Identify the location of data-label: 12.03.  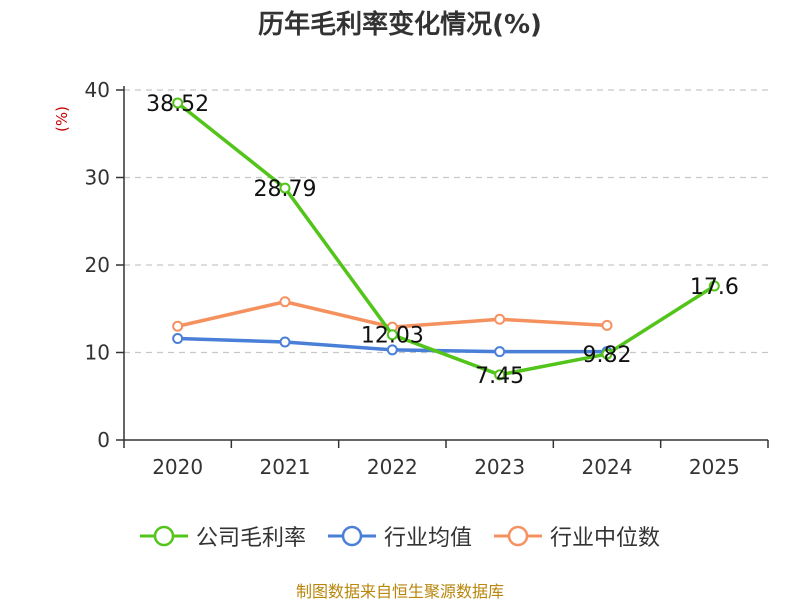
(392, 336).